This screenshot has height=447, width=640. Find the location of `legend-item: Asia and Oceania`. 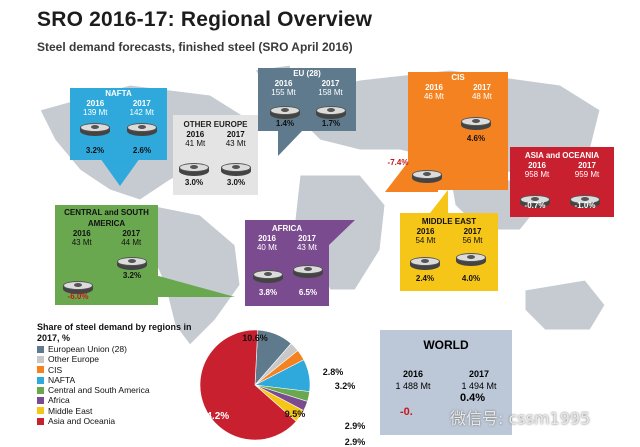

legend-item: Asia and Oceania is located at coordinates (117, 421).